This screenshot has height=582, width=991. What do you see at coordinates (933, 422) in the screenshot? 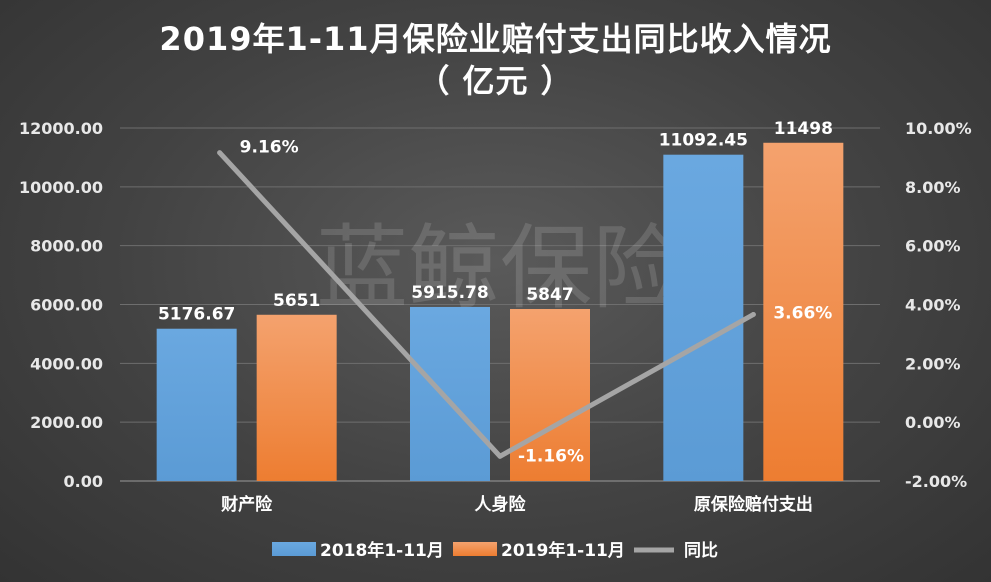
I see `y2-tick-label: 0.00%` at bounding box center [933, 422].